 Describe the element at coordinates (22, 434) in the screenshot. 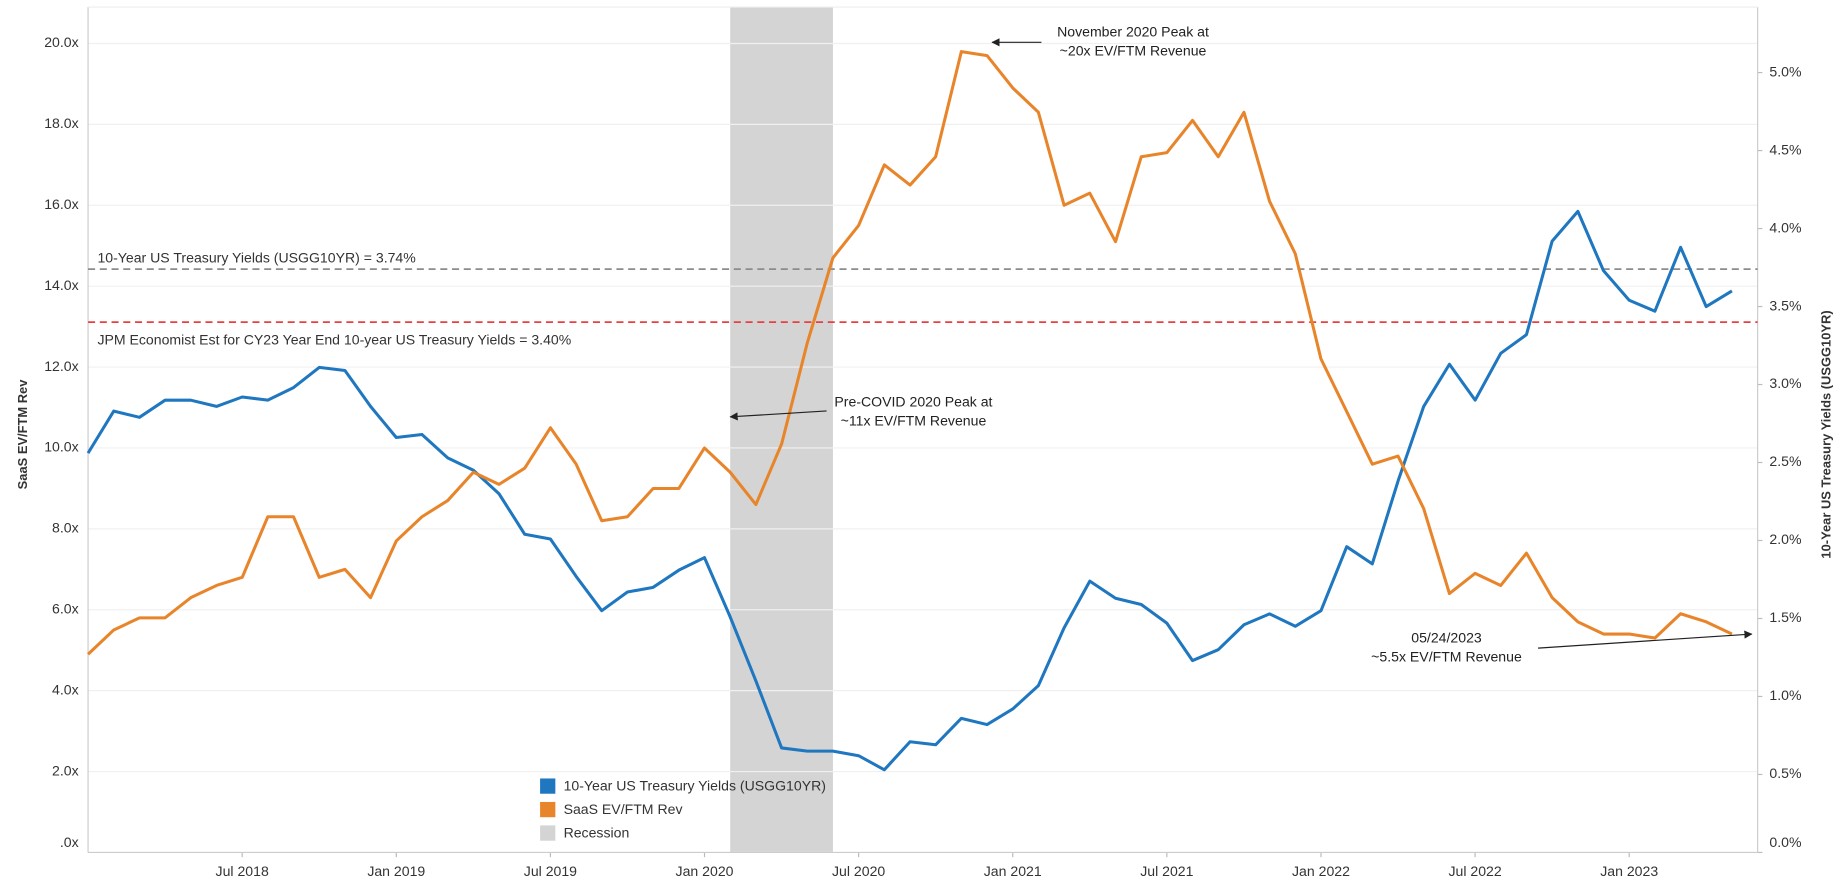

I see `y-axis-title: SaaS EV/FTM Rev` at that location.